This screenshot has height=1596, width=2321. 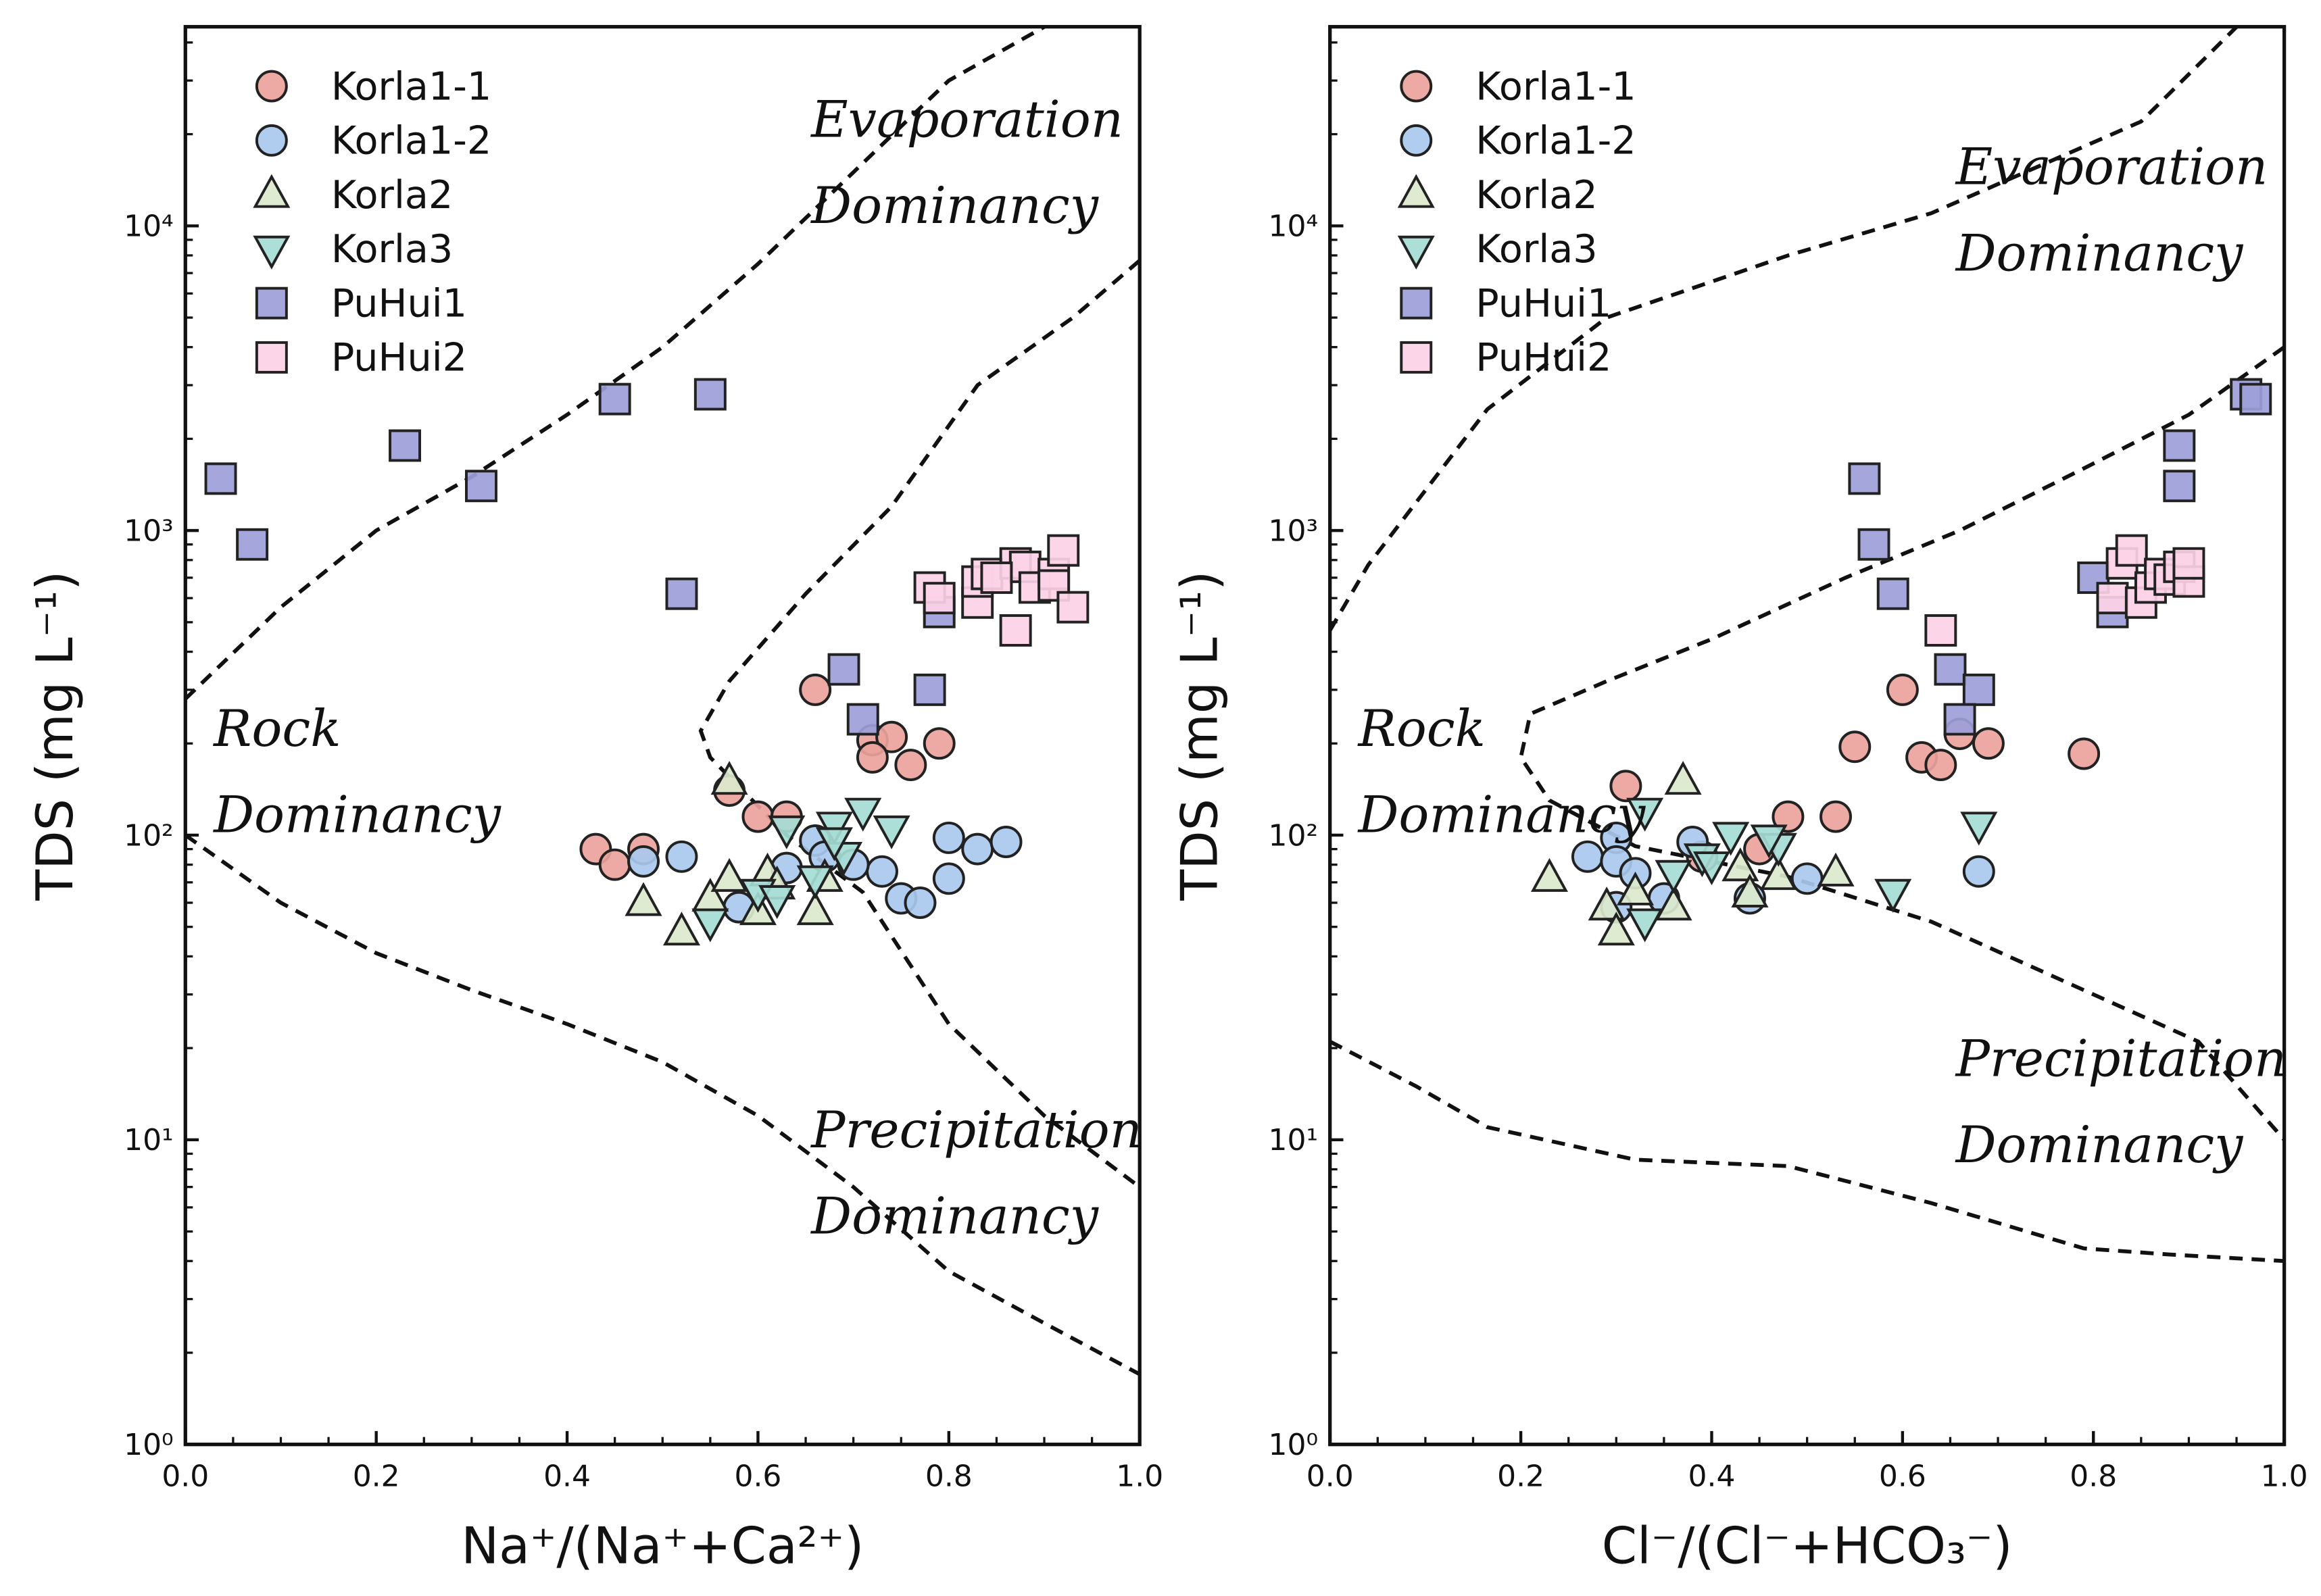 I want to click on x-axis-label: Na⁺/(Na⁺+Ca²⁺), so click(x=662, y=1547).